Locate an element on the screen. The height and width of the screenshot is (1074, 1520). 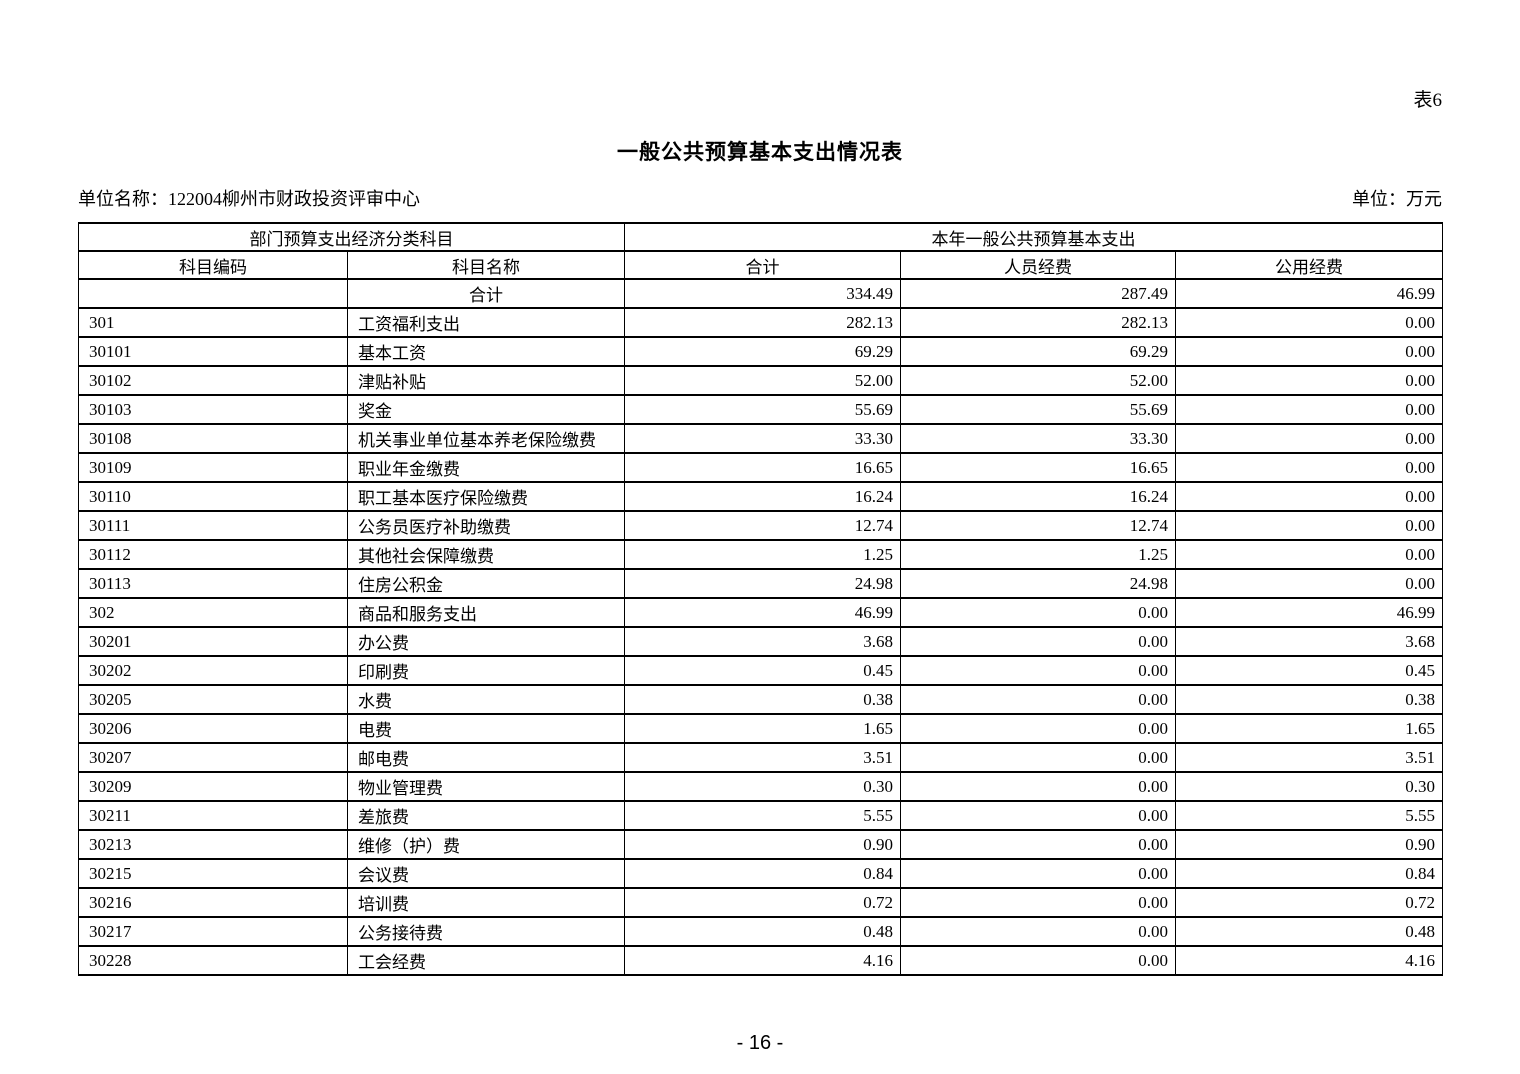
row-code-cell: 302 is located at coordinates (213, 612).